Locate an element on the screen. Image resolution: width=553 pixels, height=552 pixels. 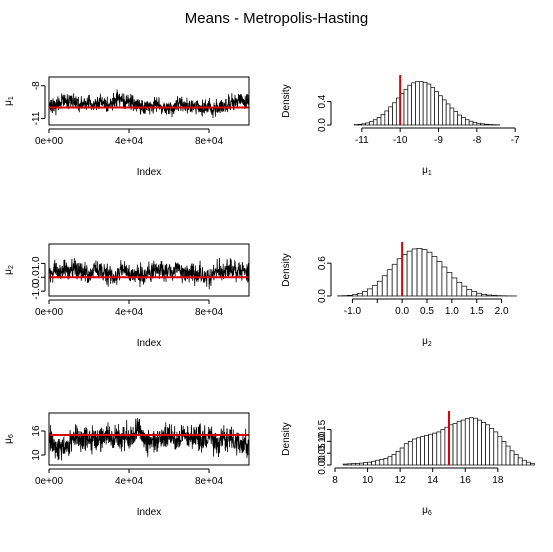
trace-mu2-y-tick-label: 0.0 is located at coordinates (36, 277).